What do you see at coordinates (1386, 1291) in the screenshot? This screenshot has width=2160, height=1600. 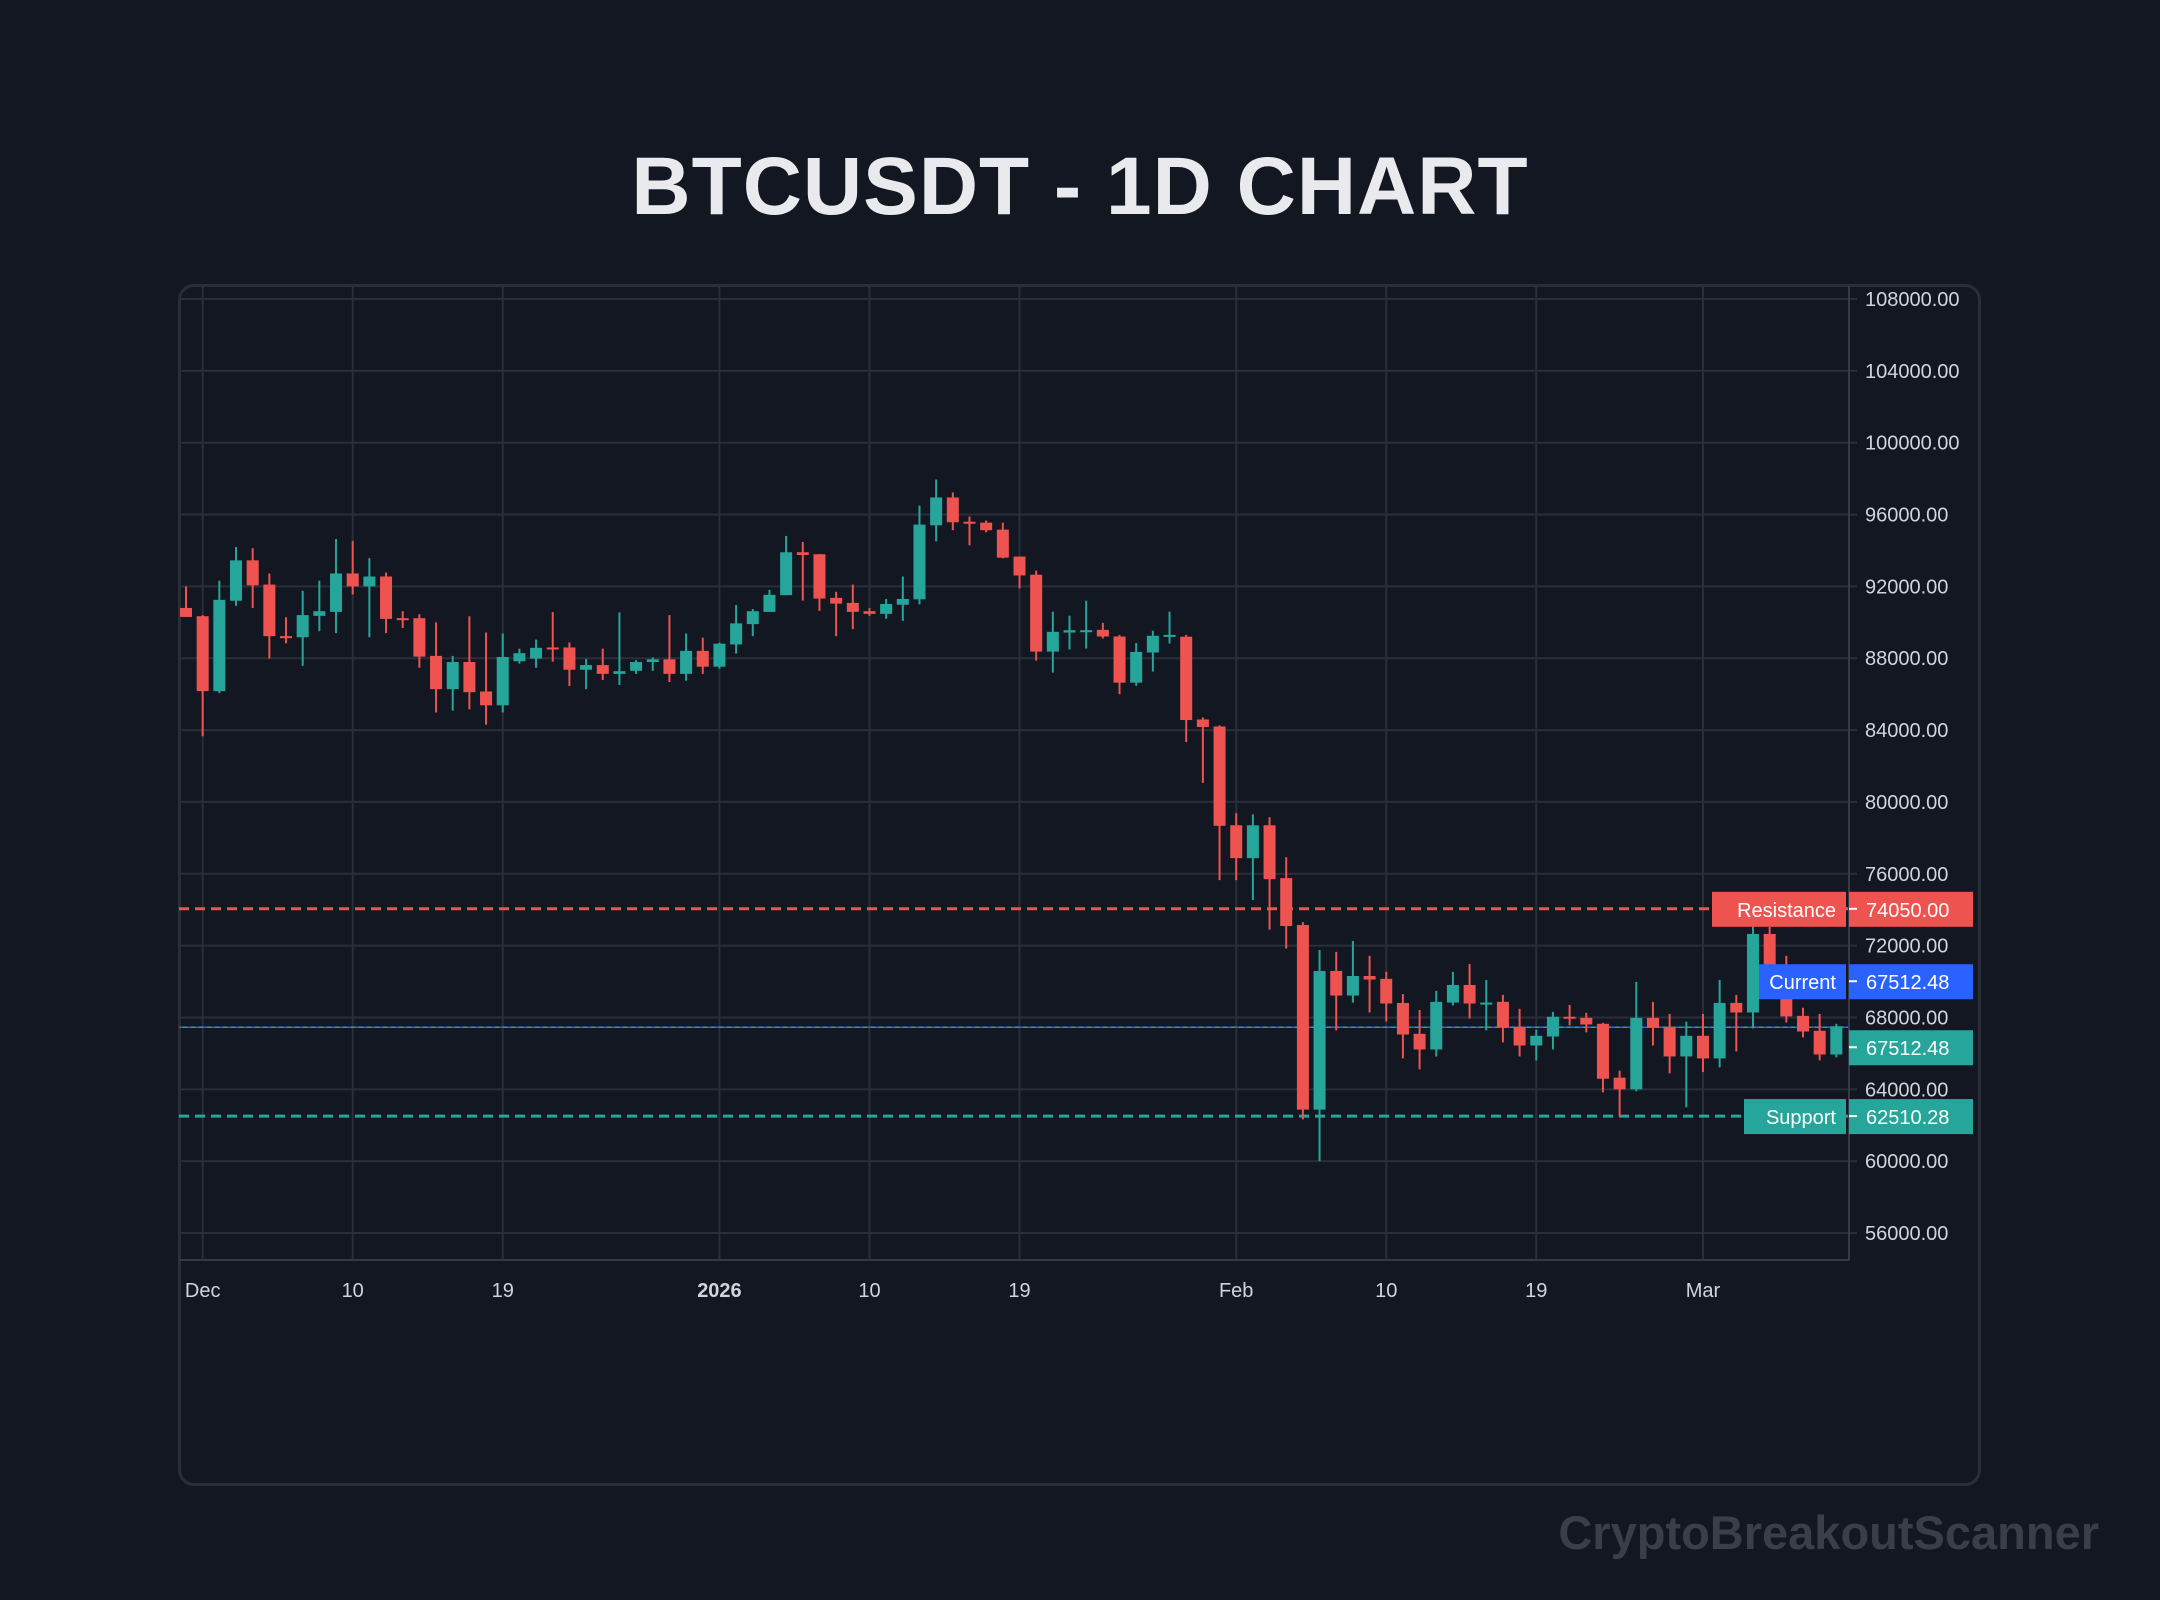 I see `x-tick-label: 10` at bounding box center [1386, 1291].